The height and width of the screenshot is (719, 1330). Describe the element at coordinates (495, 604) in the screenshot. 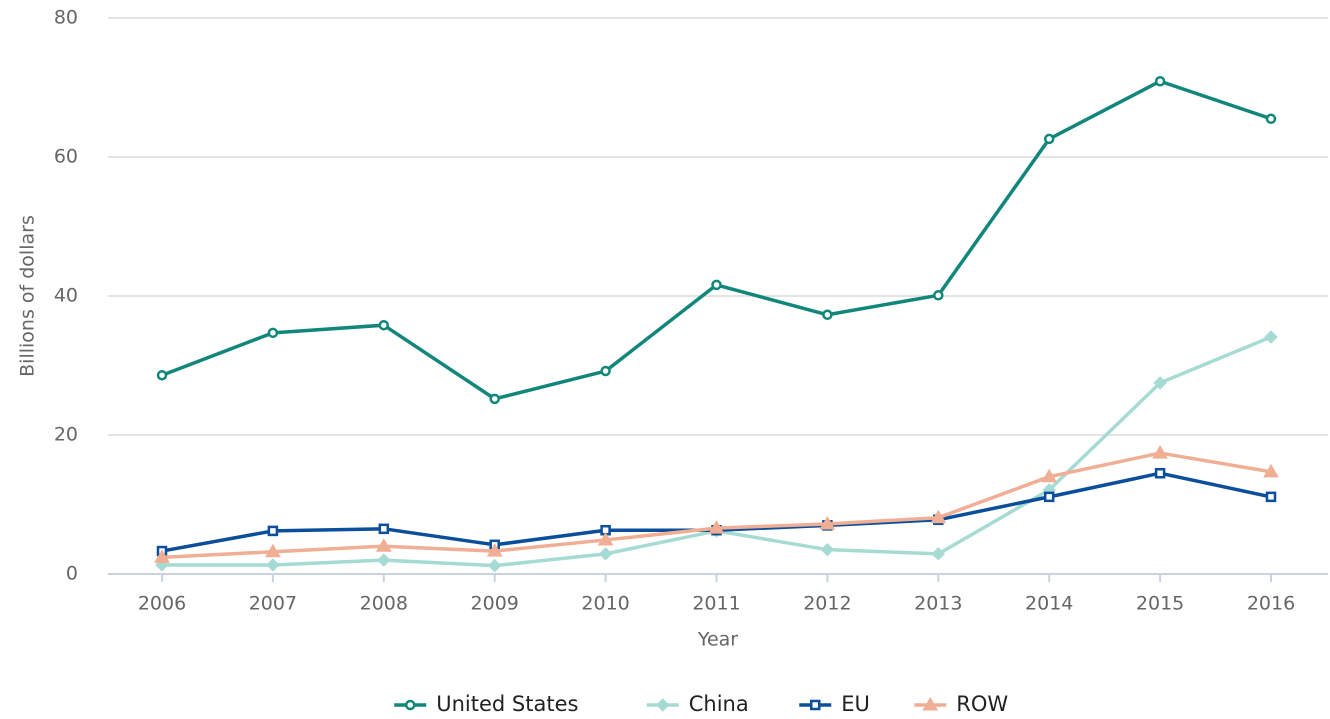

I see `x-tick-label: 2009` at that location.